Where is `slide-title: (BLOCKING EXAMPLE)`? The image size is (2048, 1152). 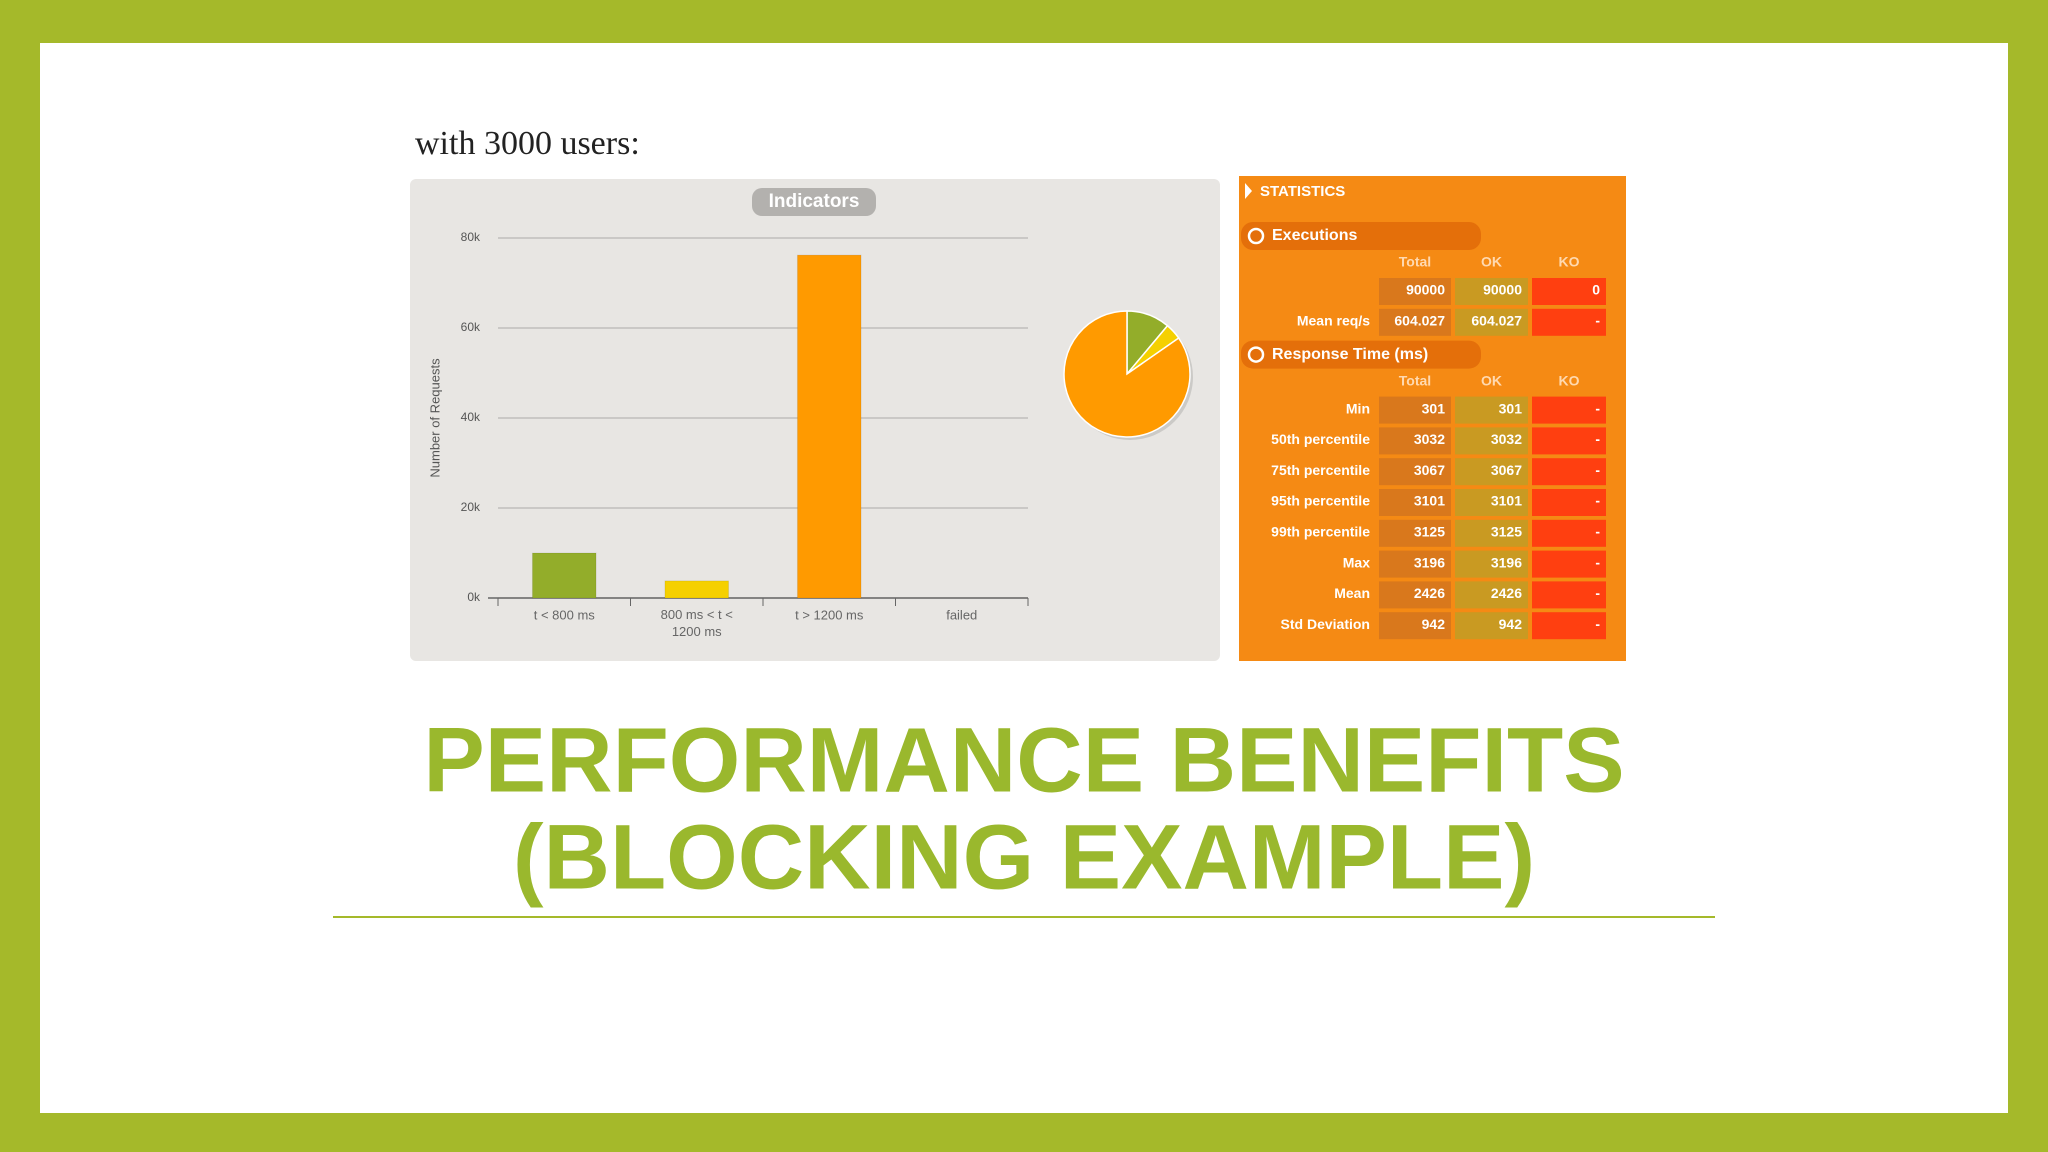 slide-title: (BLOCKING EXAMPLE) is located at coordinates (1024, 857).